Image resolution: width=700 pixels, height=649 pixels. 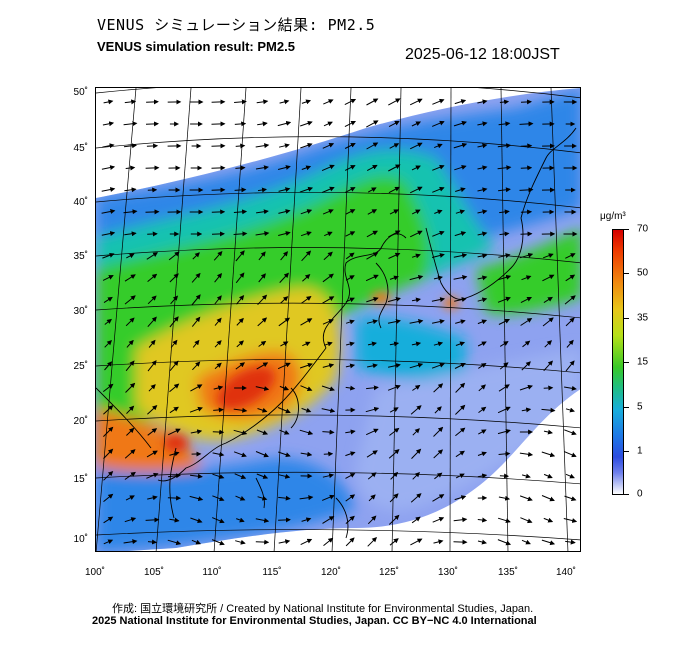 What do you see at coordinates (80, 92) in the screenshot?
I see `lat-label-50: 50˚` at bounding box center [80, 92].